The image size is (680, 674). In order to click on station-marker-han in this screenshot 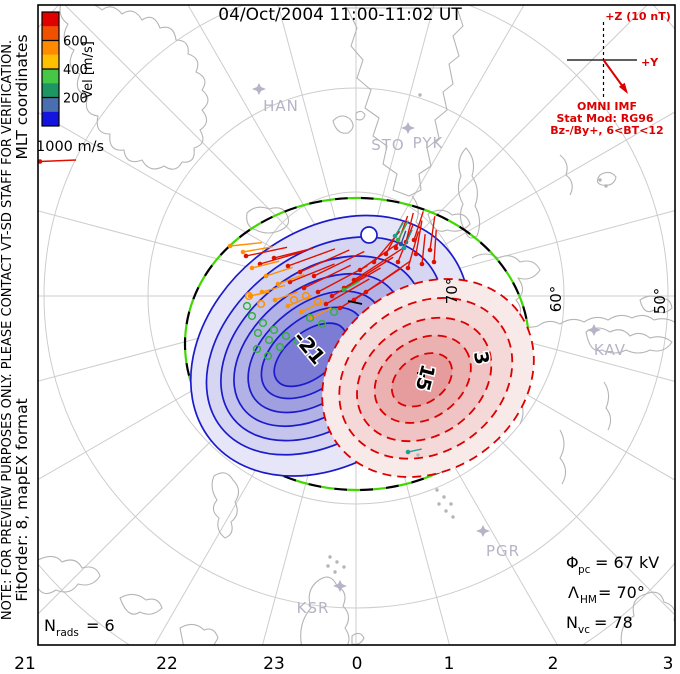, I will do `click(259, 89)`.